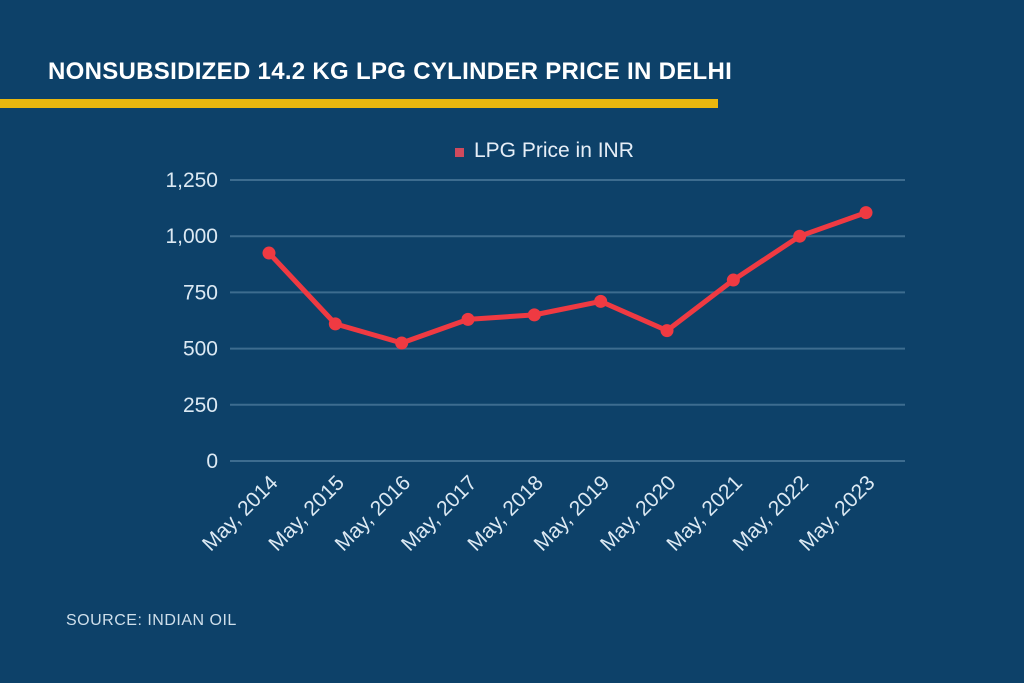 Image resolution: width=1024 pixels, height=683 pixels. I want to click on price-line, so click(567, 278).